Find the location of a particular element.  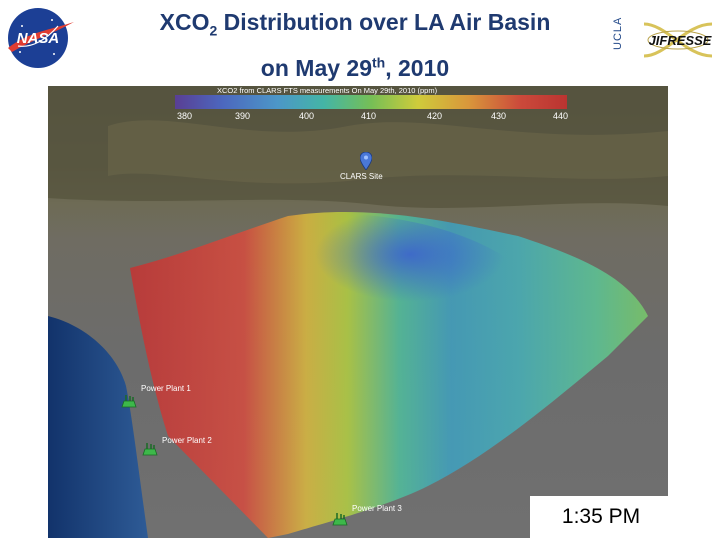

colorbar-tick: 430 is located at coordinates (499, 116).